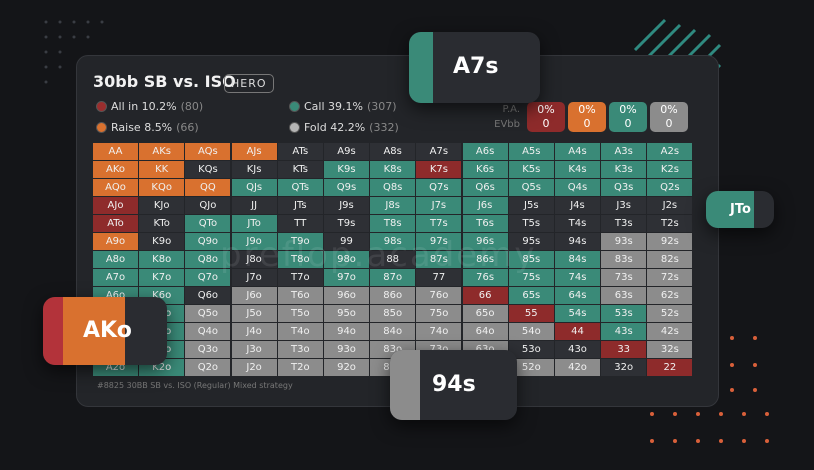 The image size is (814, 470). What do you see at coordinates (439, 331) in the screenshot?
I see `hand-cell: 74o` at bounding box center [439, 331].